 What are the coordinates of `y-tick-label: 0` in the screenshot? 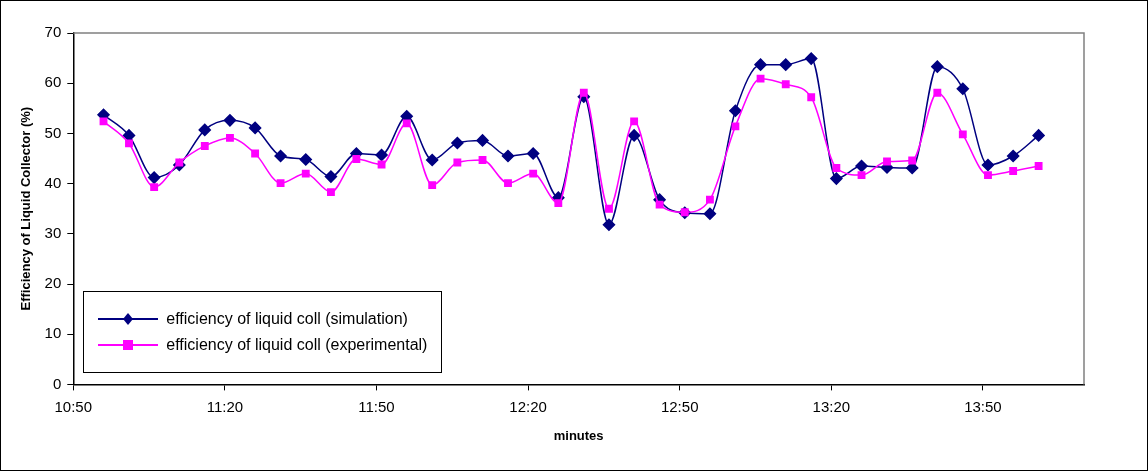 It's located at (57, 383).